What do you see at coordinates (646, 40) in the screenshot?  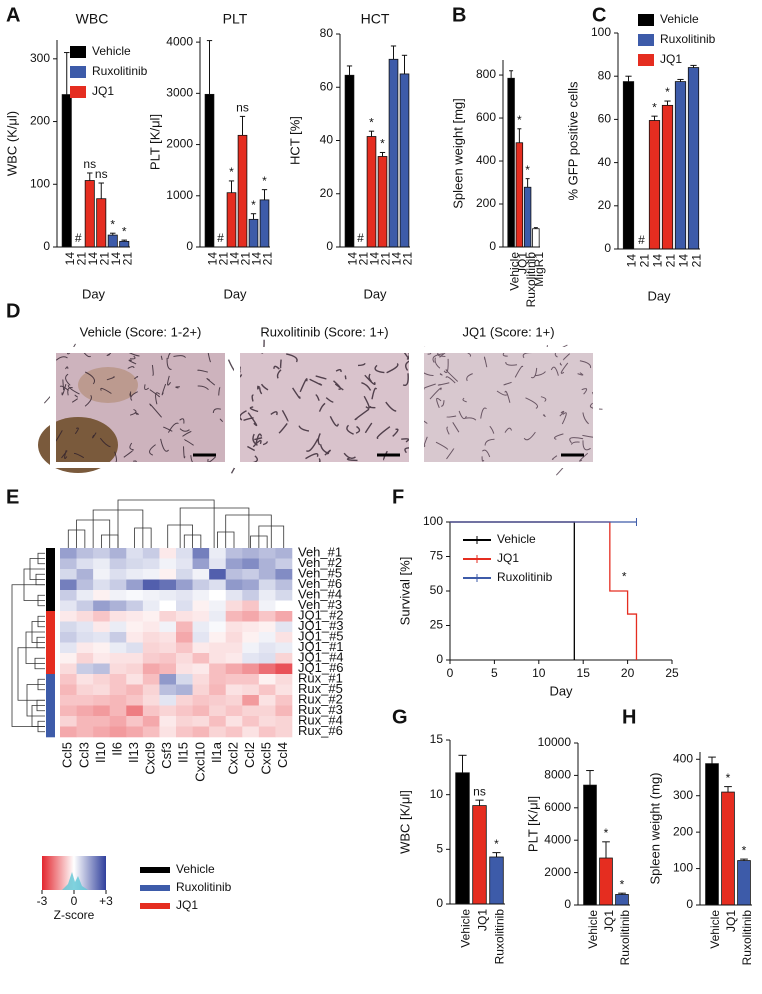 I see `legend-swatch` at bounding box center [646, 40].